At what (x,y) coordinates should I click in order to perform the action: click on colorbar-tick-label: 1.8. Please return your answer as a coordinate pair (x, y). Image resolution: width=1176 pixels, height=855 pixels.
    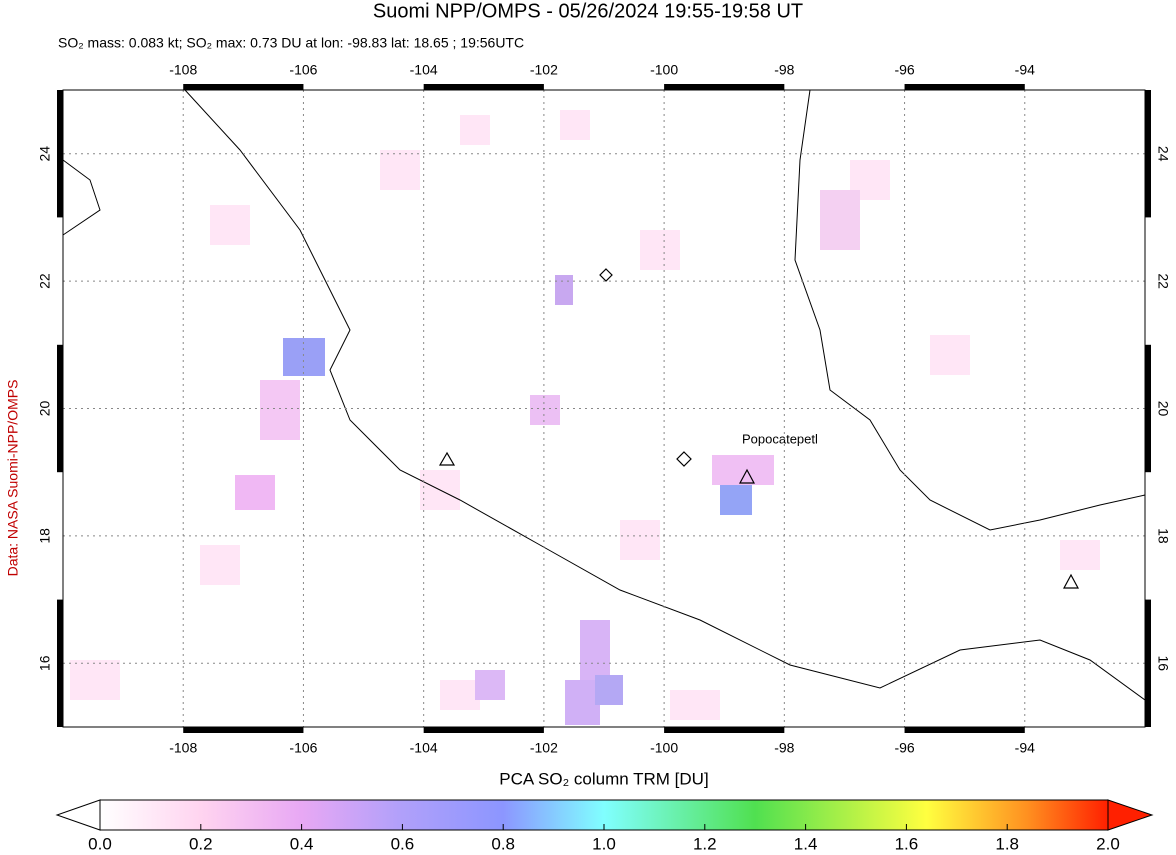
    Looking at the image, I should click on (1007, 843).